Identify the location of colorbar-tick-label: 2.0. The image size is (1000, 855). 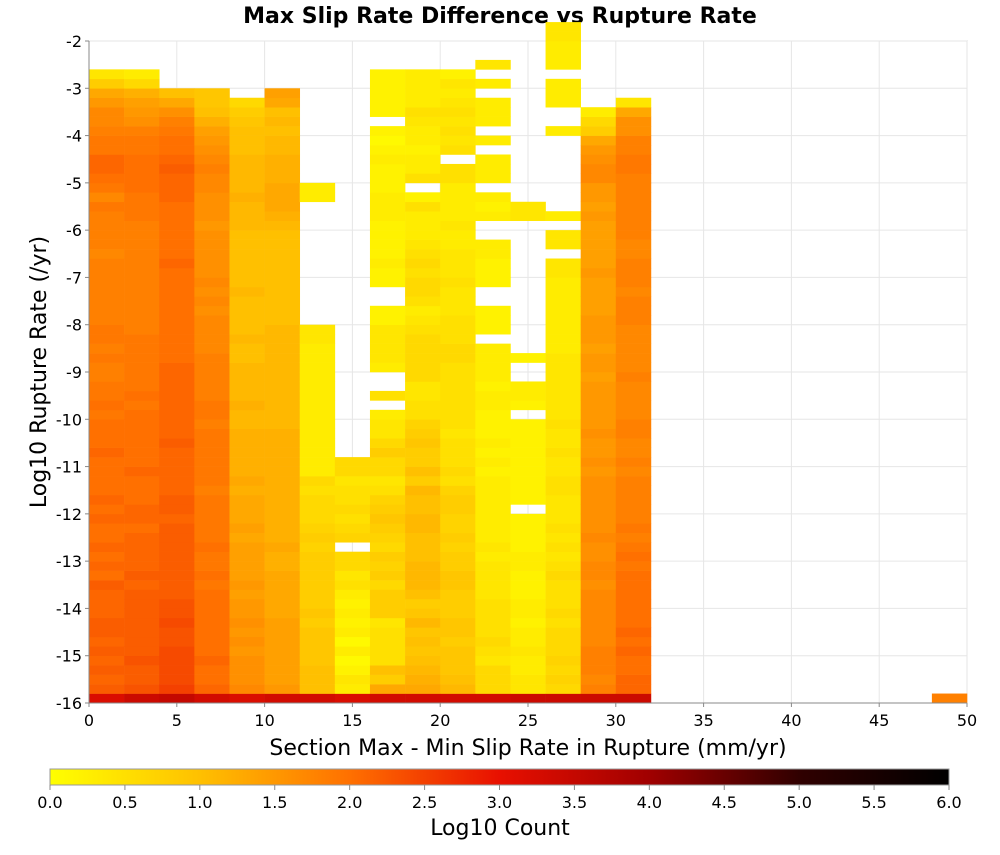
(349, 802).